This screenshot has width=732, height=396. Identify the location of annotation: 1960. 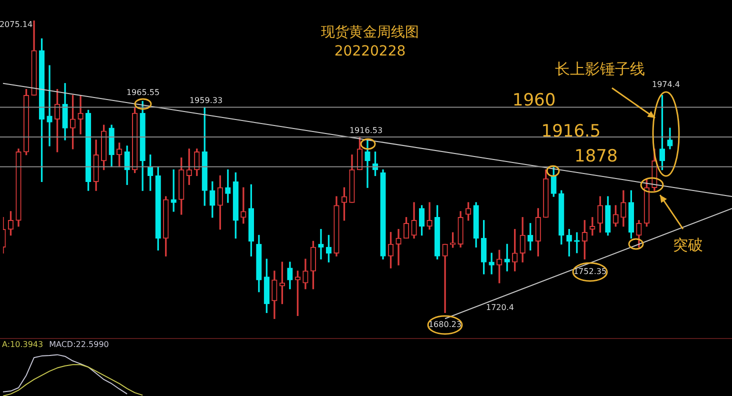
(534, 100).